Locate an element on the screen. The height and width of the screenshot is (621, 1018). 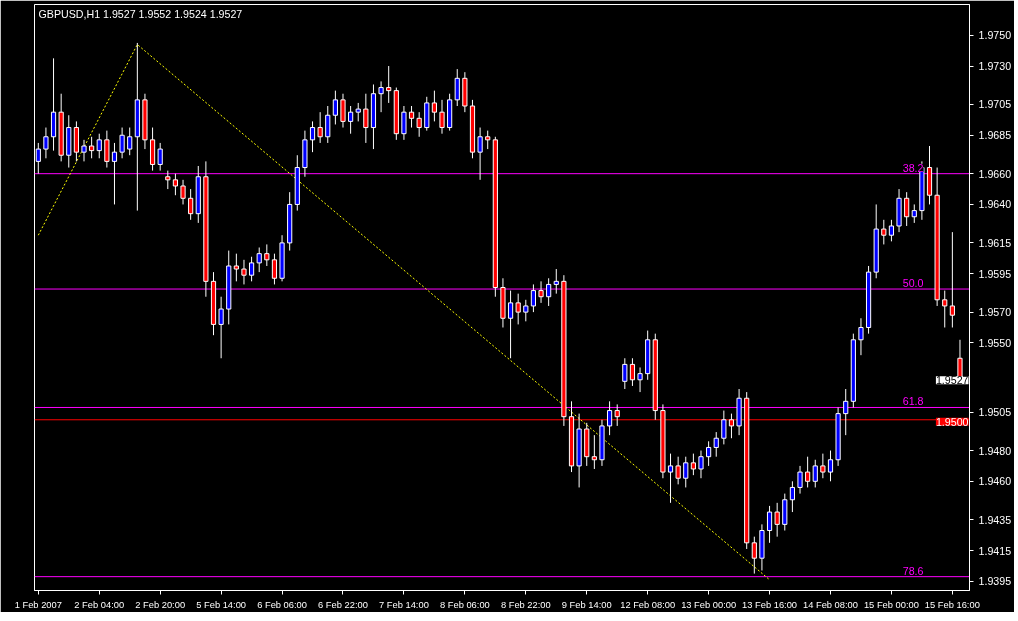
x-tick-label: 6 Feb 22:00 is located at coordinates (343, 604).